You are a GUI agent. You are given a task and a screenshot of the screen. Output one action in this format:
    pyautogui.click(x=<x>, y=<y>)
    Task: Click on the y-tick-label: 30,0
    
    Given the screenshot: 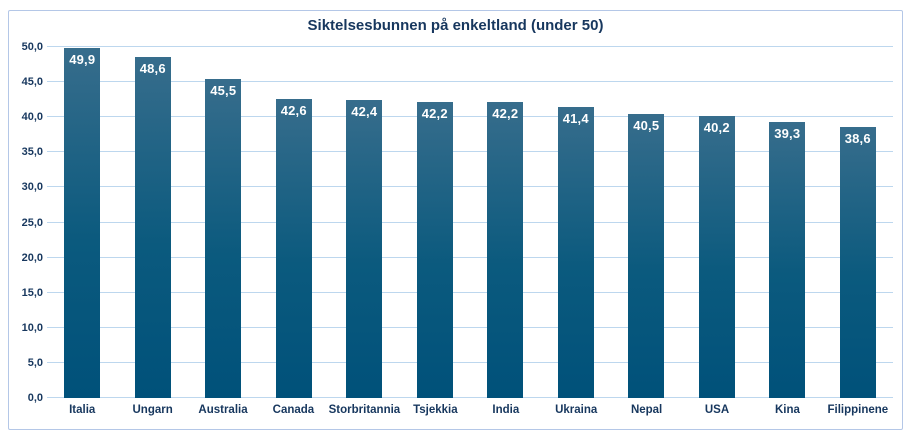 What is the action you would take?
    pyautogui.click(x=32, y=187)
    